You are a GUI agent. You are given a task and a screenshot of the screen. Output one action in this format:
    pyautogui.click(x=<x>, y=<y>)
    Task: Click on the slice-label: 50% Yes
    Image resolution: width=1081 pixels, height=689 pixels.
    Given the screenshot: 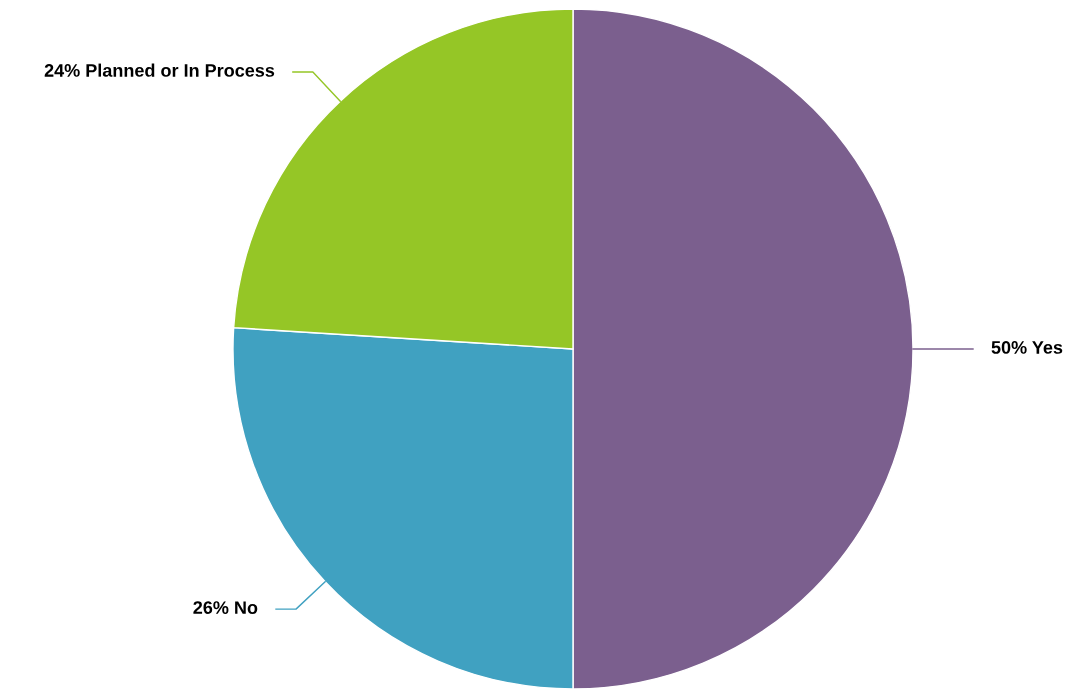 What is the action you would take?
    pyautogui.click(x=1027, y=347)
    